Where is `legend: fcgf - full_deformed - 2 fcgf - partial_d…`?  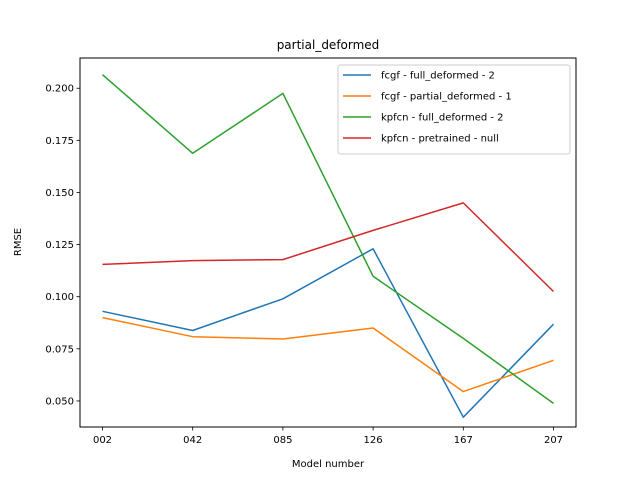 legend: fcgf - full_deformed - 2 fcgf - partial_d… is located at coordinates (454, 109).